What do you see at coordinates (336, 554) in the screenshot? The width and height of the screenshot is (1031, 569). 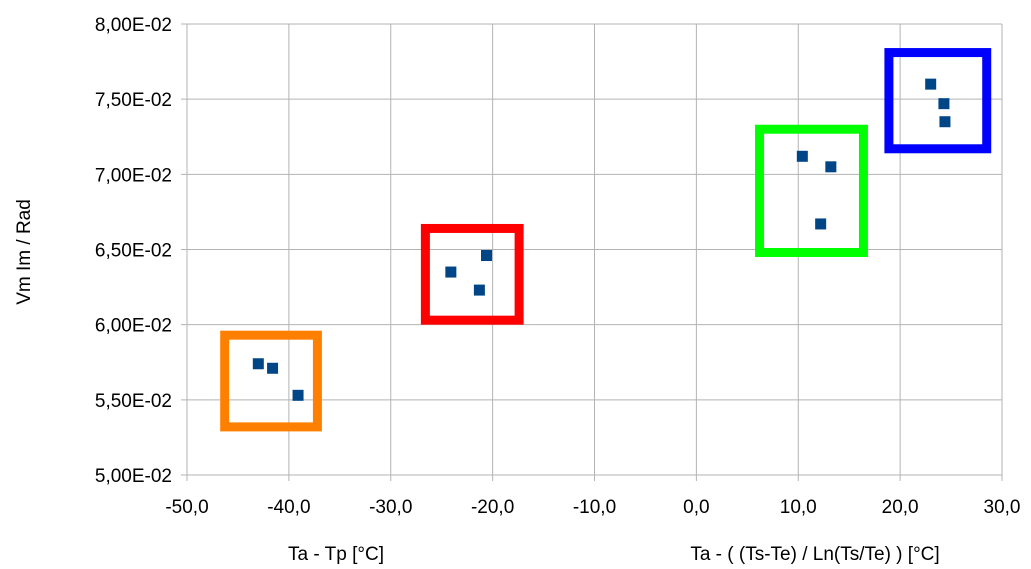 I see `x-axis-title-left: Ta - Tp [°C]` at bounding box center [336, 554].